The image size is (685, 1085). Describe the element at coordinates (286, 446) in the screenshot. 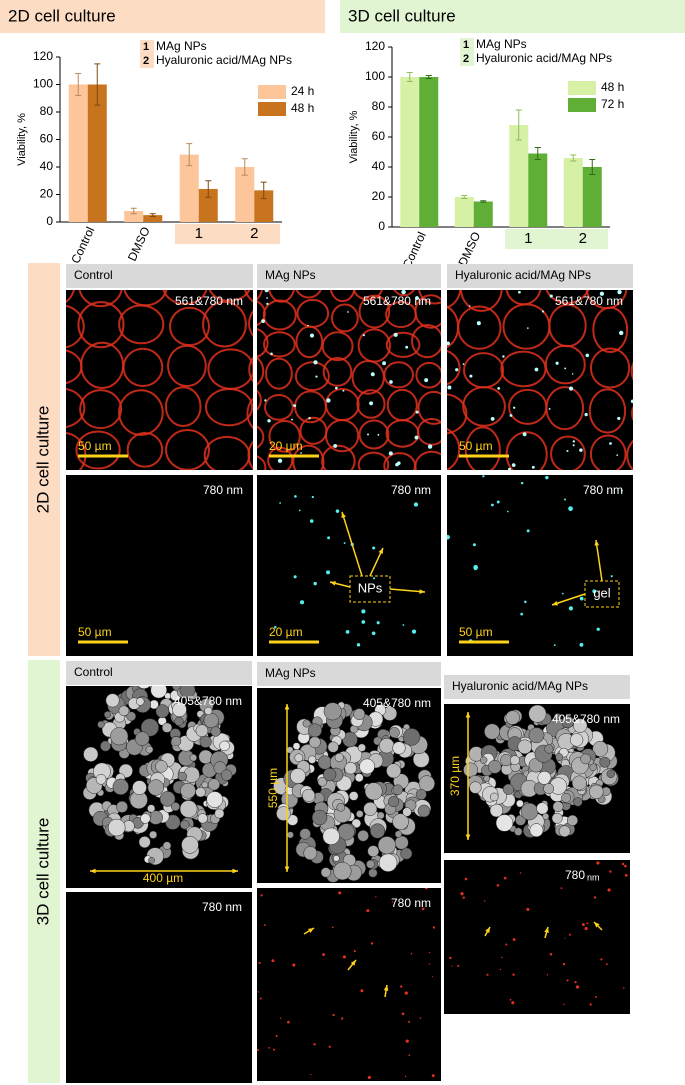

I see `scale-label: 20 µm` at that location.